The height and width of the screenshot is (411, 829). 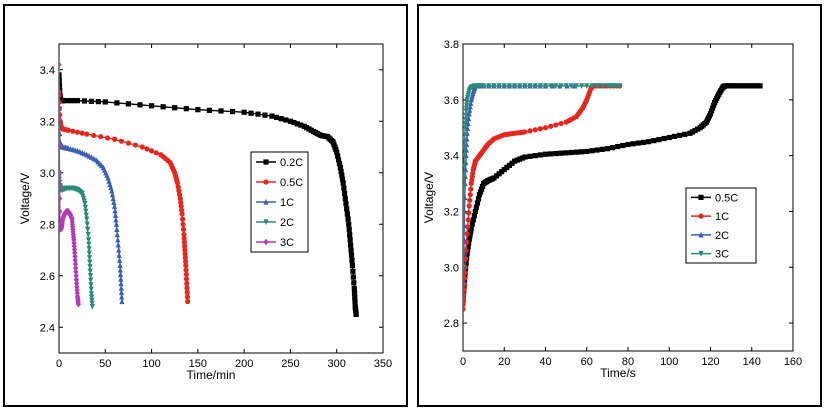 What do you see at coordinates (47, 328) in the screenshot?
I see `y-tick-label: 2.4` at bounding box center [47, 328].